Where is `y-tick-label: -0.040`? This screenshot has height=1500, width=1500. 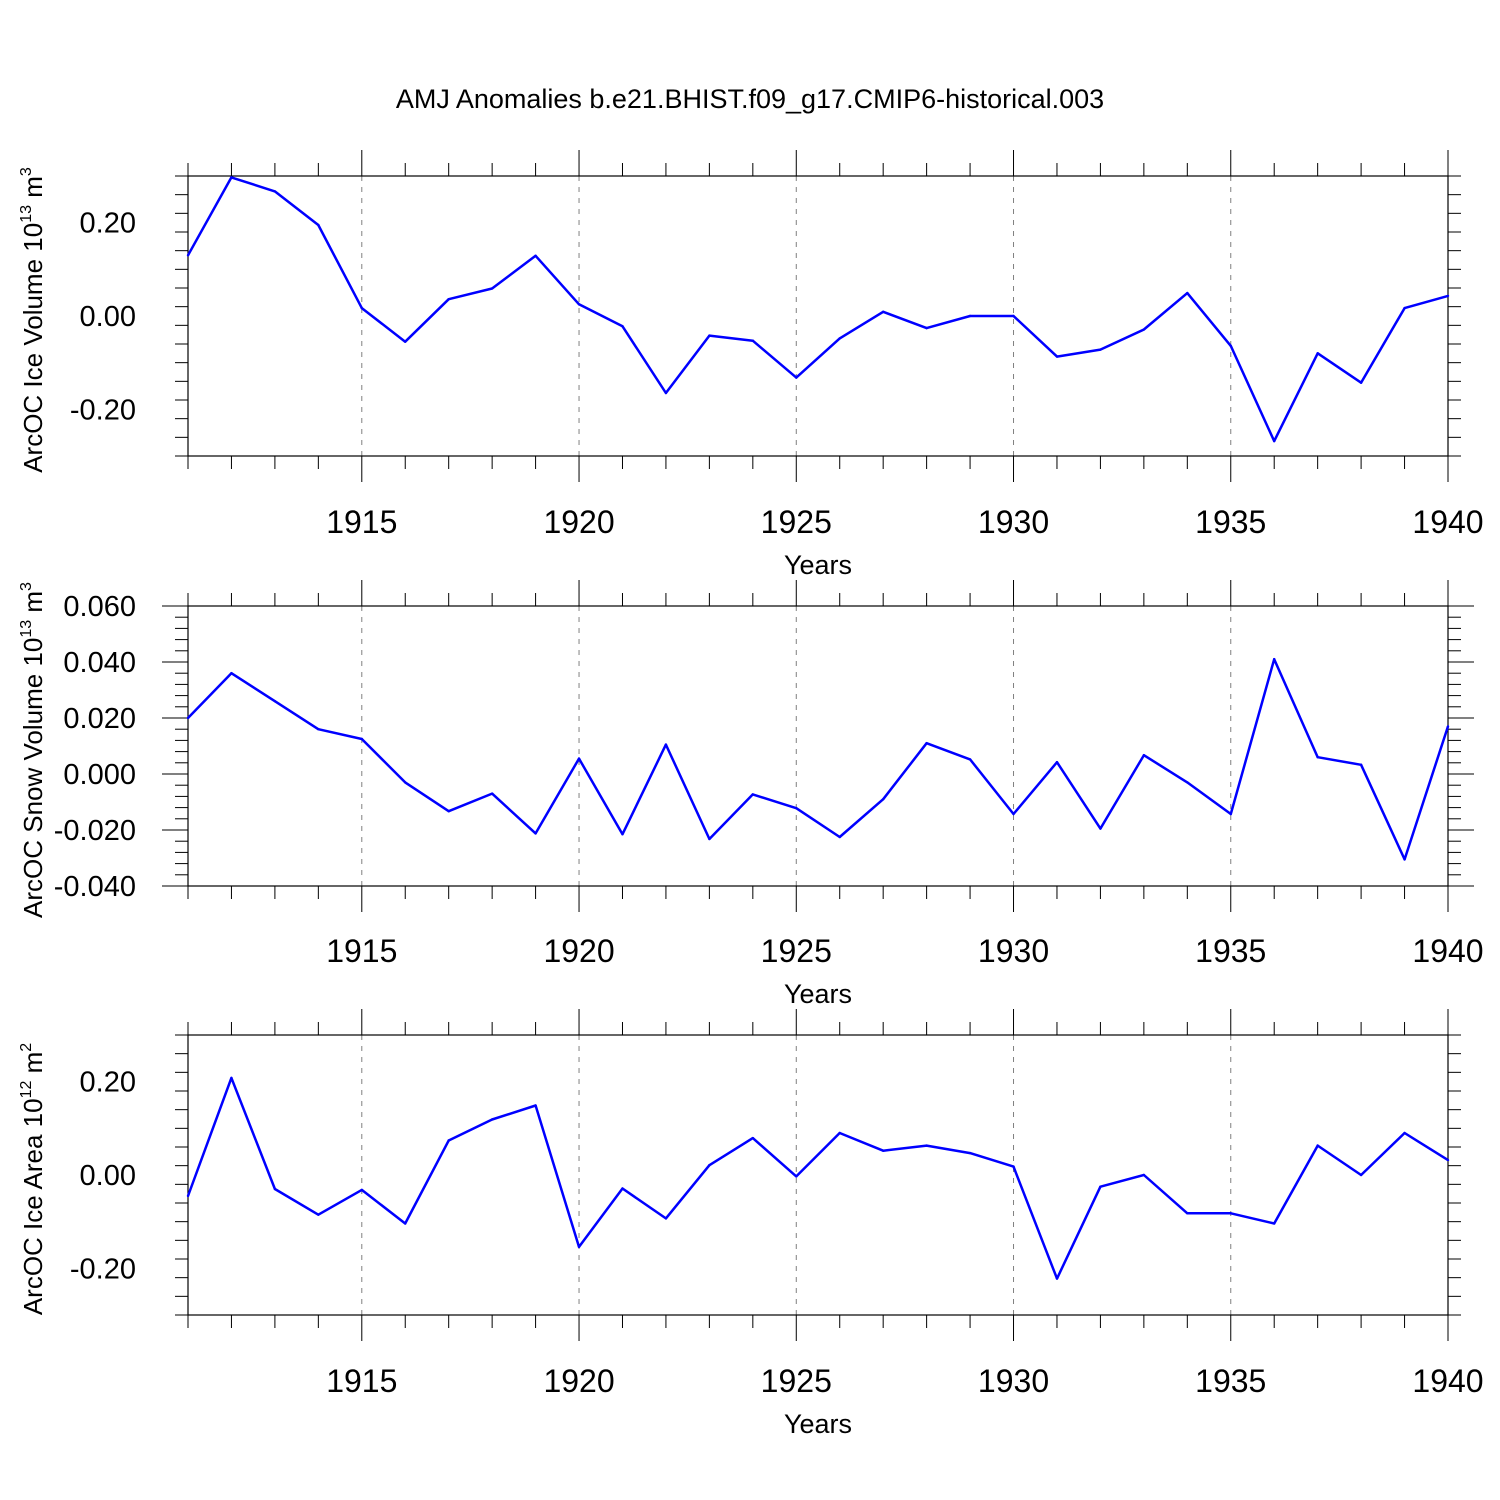
y-tick-label: -0.040 is located at coordinates (95, 887).